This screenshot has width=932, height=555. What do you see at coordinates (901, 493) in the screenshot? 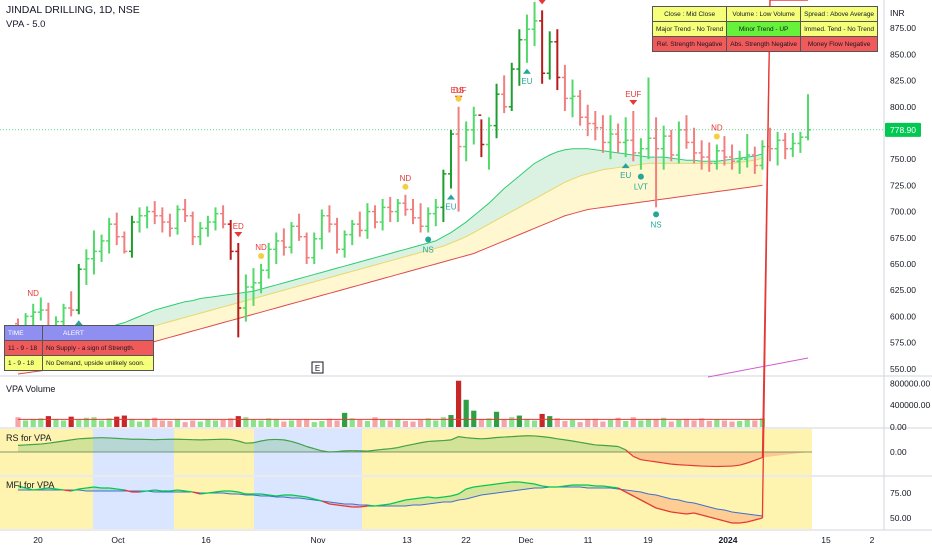
I see `mfi-tick-label: 75.00` at bounding box center [901, 493].